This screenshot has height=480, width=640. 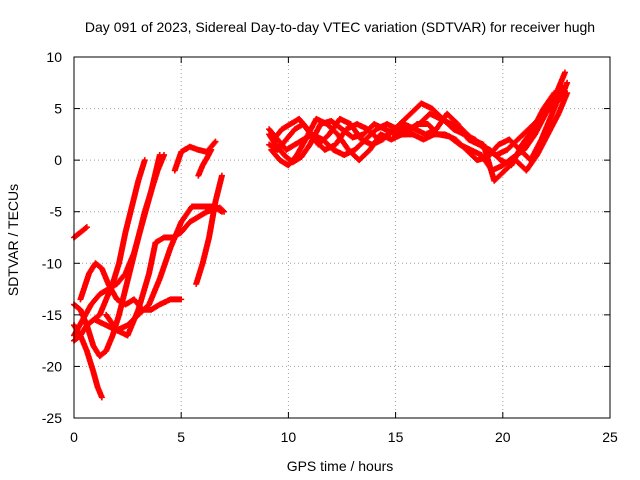 What do you see at coordinates (181, 437) in the screenshot?
I see `x-tick-label: 5` at bounding box center [181, 437].